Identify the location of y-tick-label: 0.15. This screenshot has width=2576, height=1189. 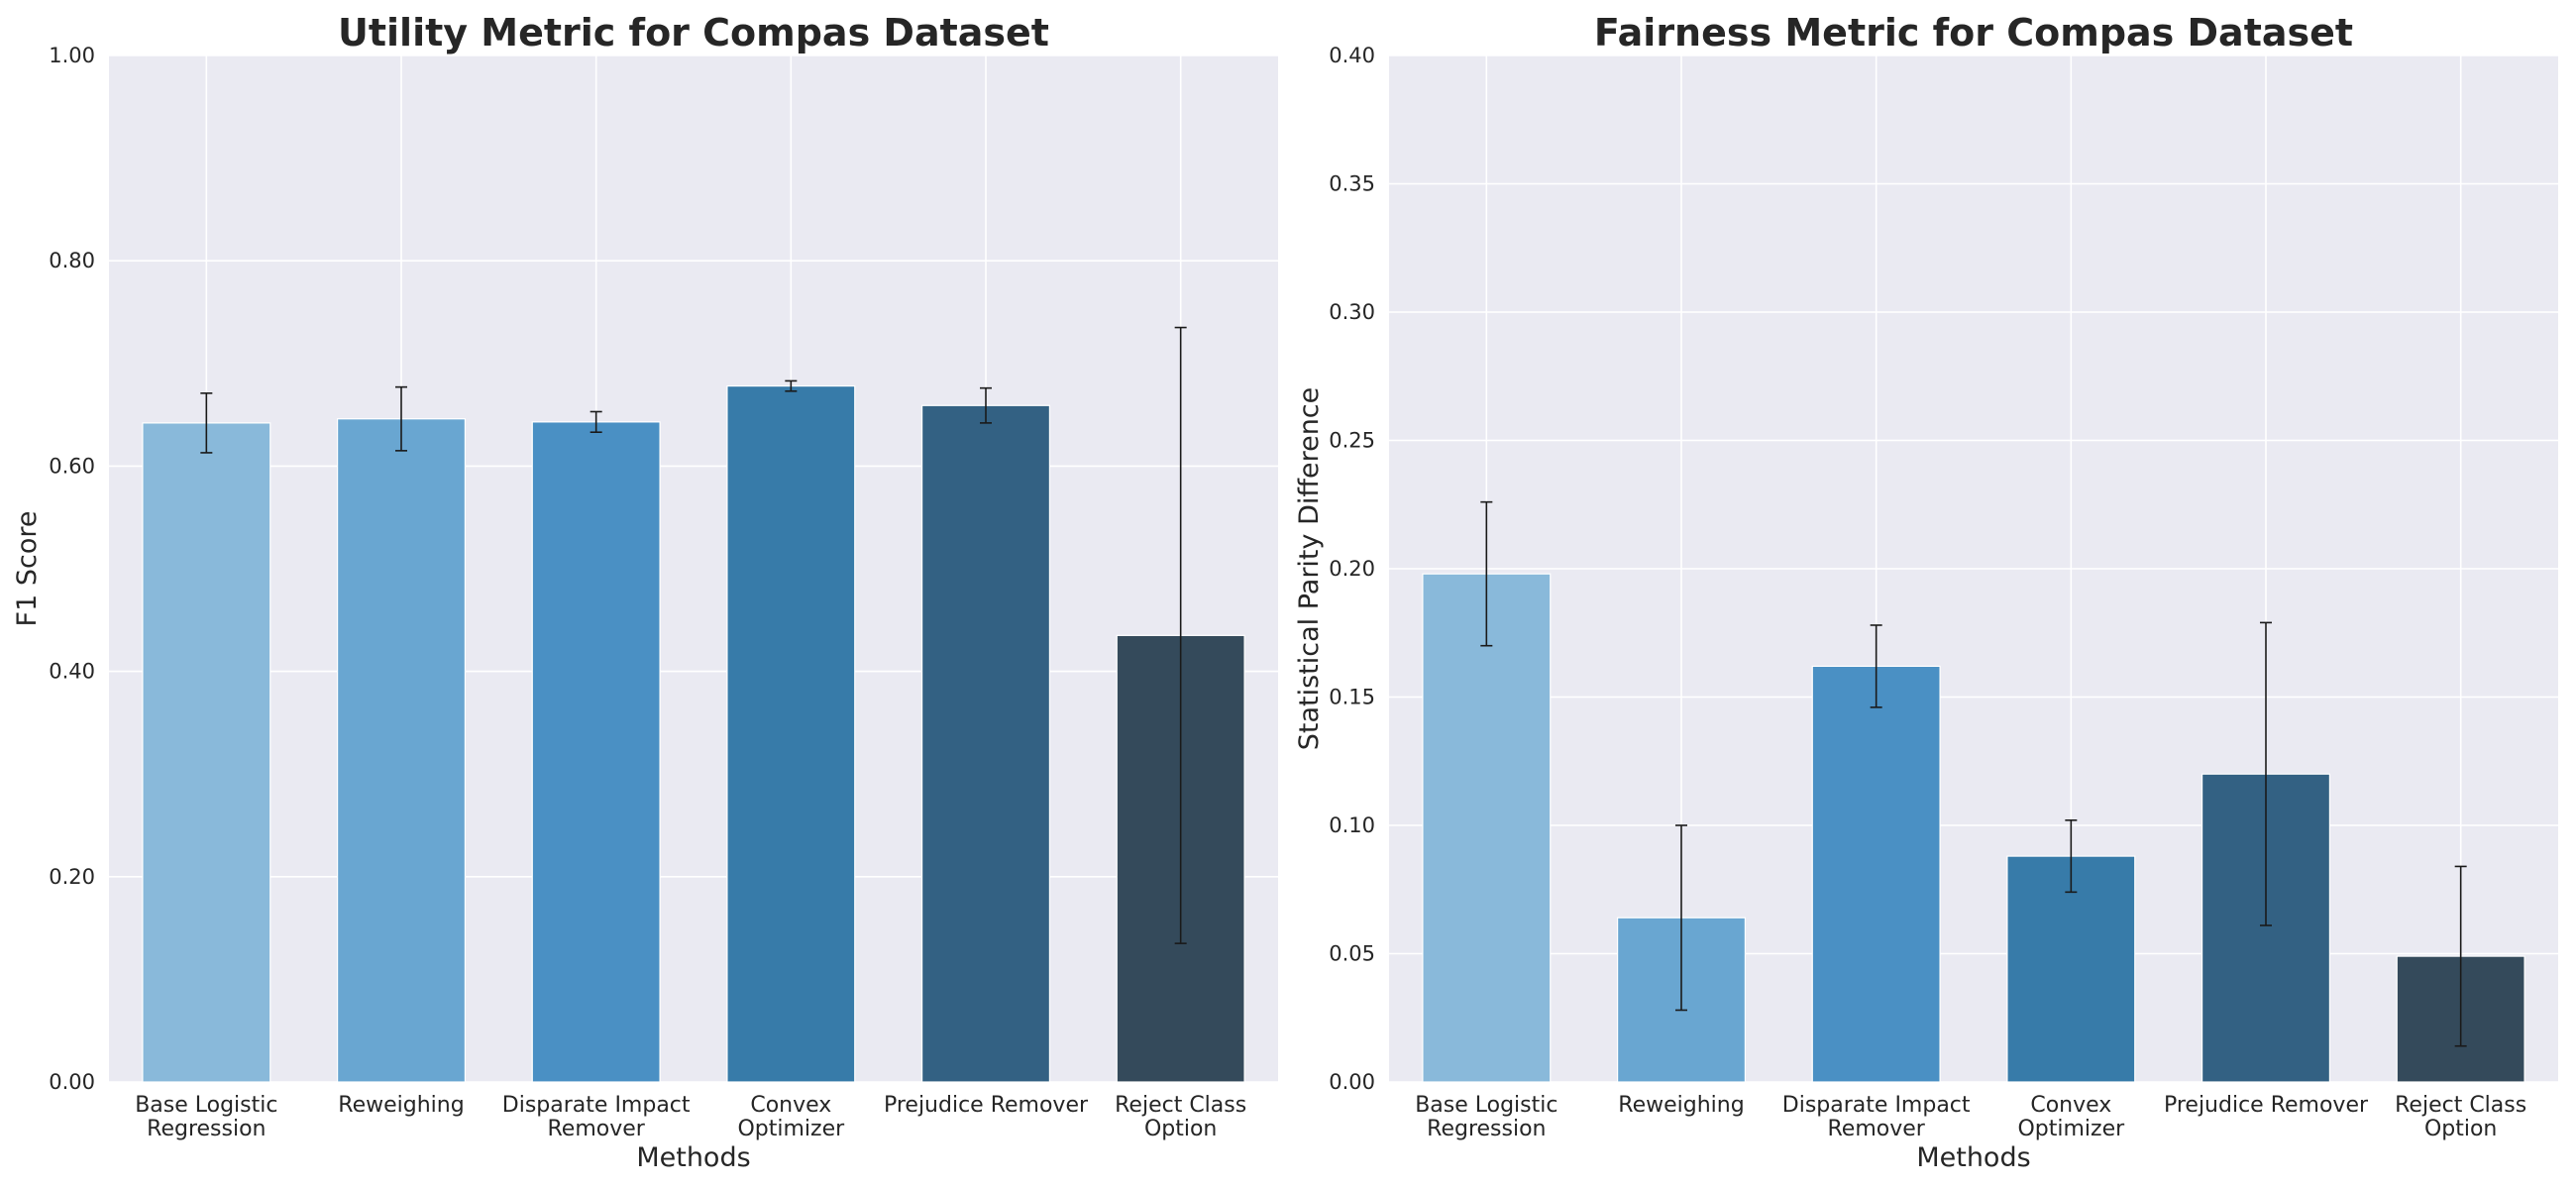
(1352, 697).